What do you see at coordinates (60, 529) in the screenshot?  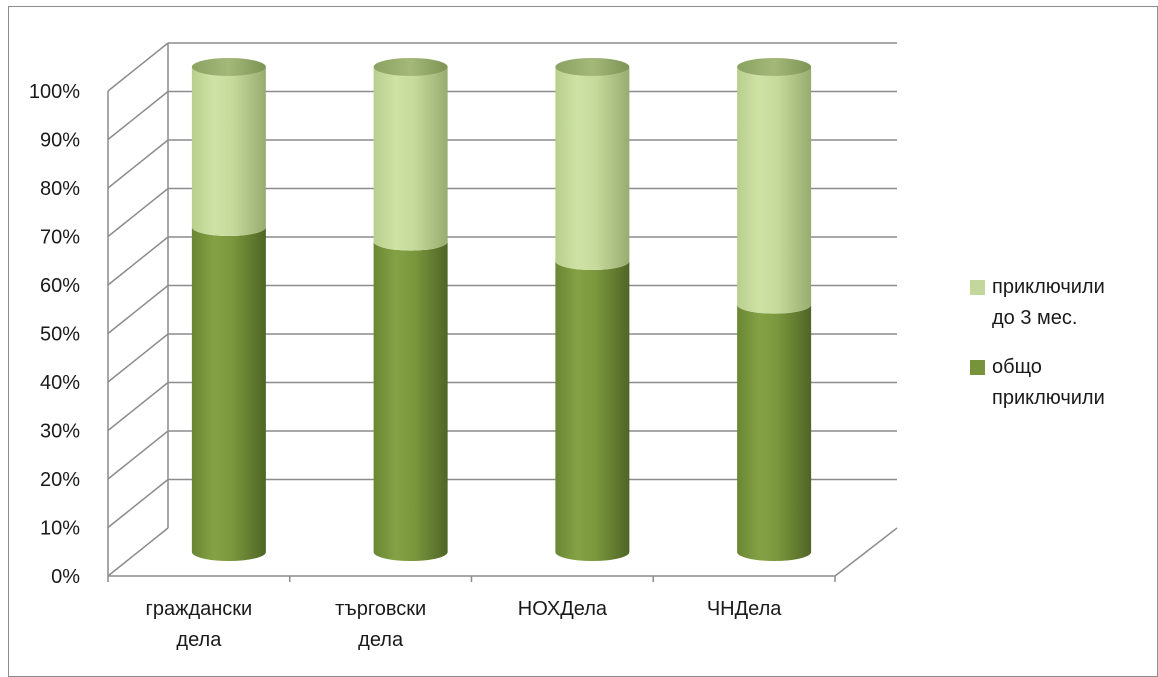 I see `y-tick-label: 10%` at bounding box center [60, 529].